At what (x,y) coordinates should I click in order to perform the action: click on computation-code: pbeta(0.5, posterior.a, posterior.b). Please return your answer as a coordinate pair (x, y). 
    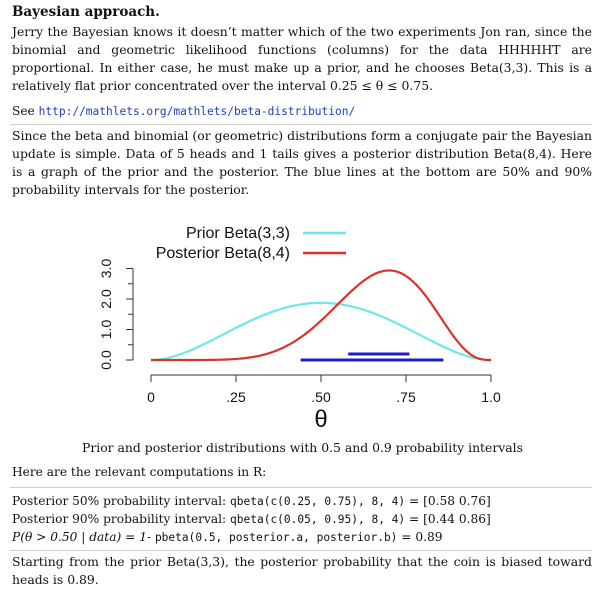
    Looking at the image, I should click on (276, 537).